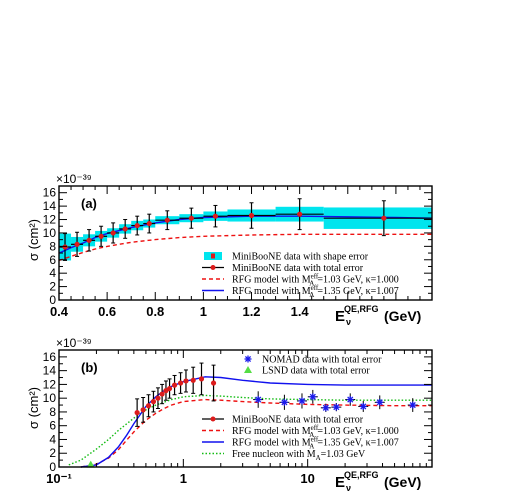 Image resolution: width=510 pixels, height=496 pixels. Describe the element at coordinates (315, 431) in the screenshot. I see `legend-label: RFG model with Meff A =1.03 GeV, κ=1.000` at that location.